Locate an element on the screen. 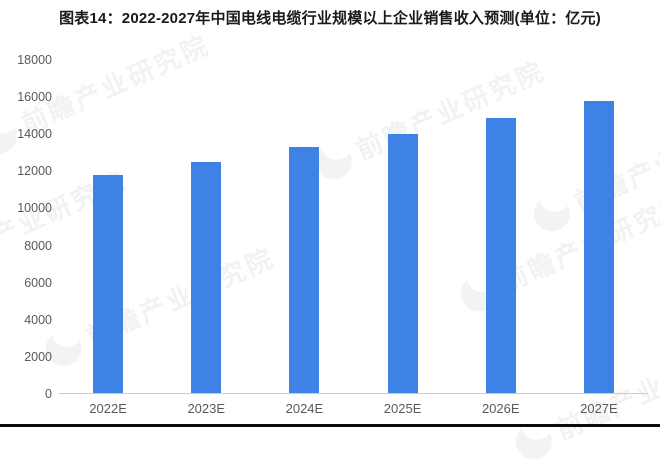 The height and width of the screenshot is (465, 660). y-axis-label: 2000 is located at coordinates (38, 356).